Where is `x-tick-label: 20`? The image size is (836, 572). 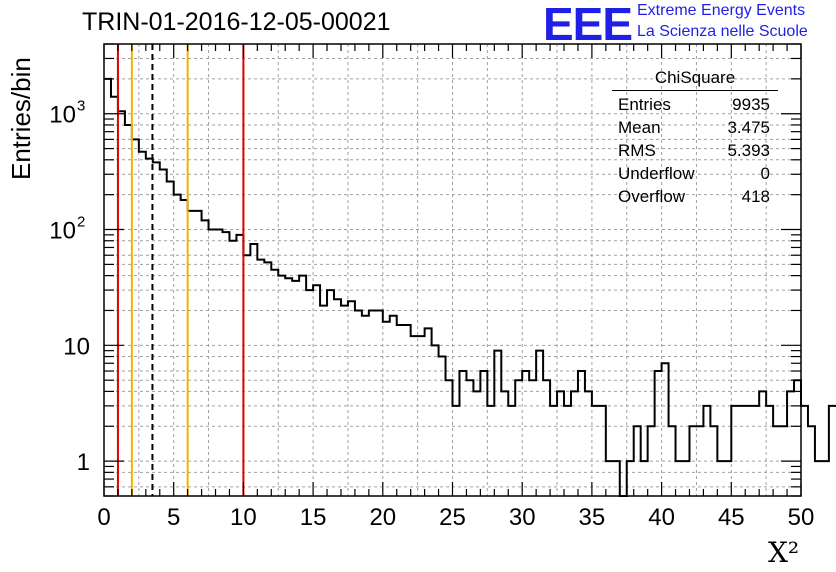 x-tick-label: 20 is located at coordinates (382, 517).